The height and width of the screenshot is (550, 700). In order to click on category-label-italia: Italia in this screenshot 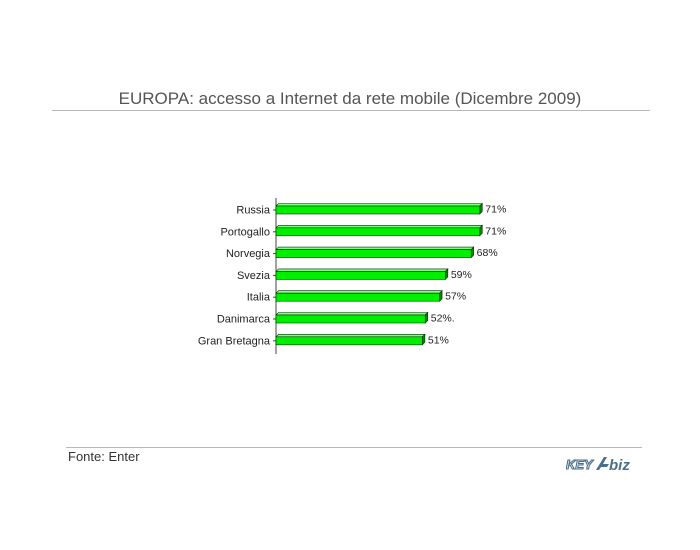, I will do `click(259, 298)`.